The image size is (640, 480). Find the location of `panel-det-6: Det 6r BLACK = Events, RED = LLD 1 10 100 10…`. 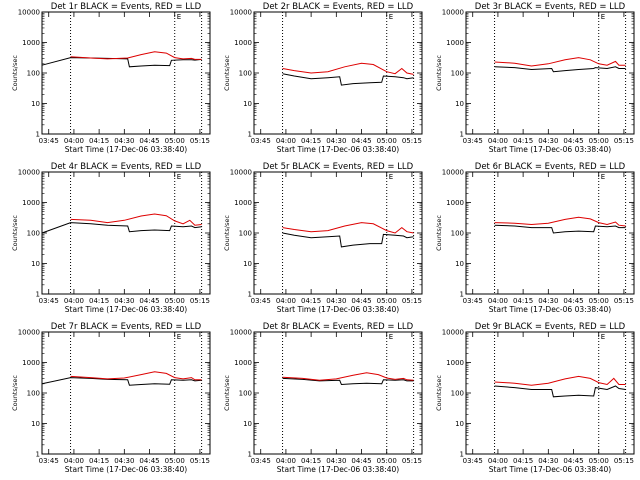

panel-det-6: Det 6r BLACK = Events, RED = LLD 1 10 100 10… is located at coordinates (535, 238).